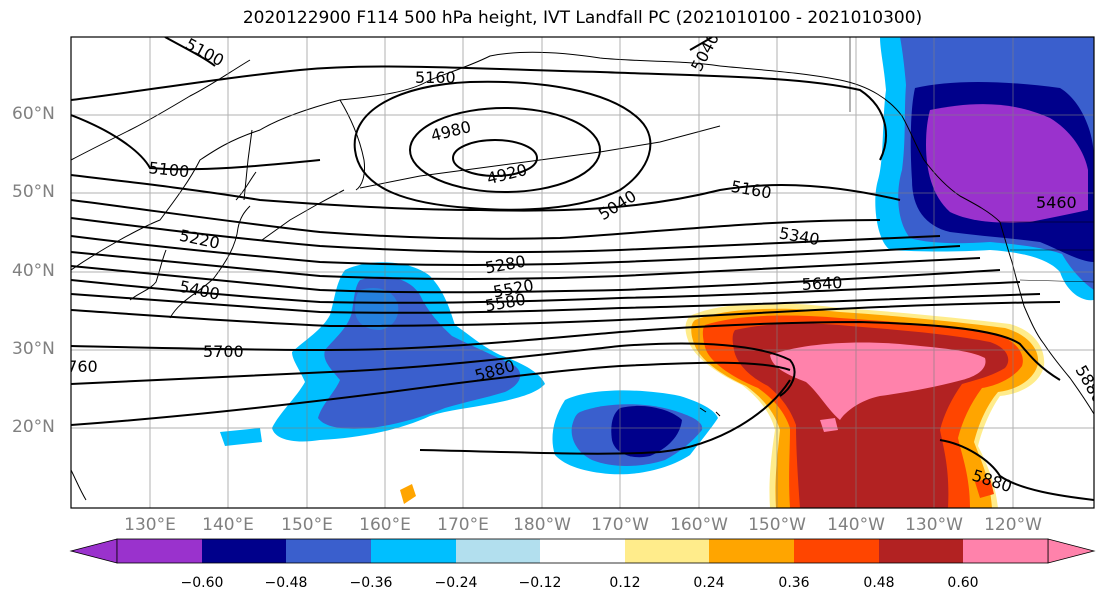 This screenshot has height=601, width=1105. Describe the element at coordinates (435, 77) in the screenshot. I see `contour-label: 5160` at that location.